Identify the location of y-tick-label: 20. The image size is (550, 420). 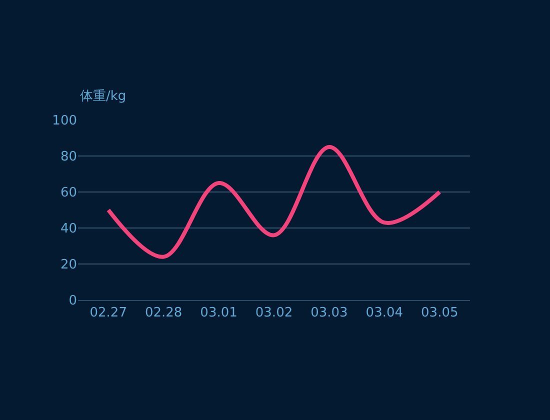
(68, 265).